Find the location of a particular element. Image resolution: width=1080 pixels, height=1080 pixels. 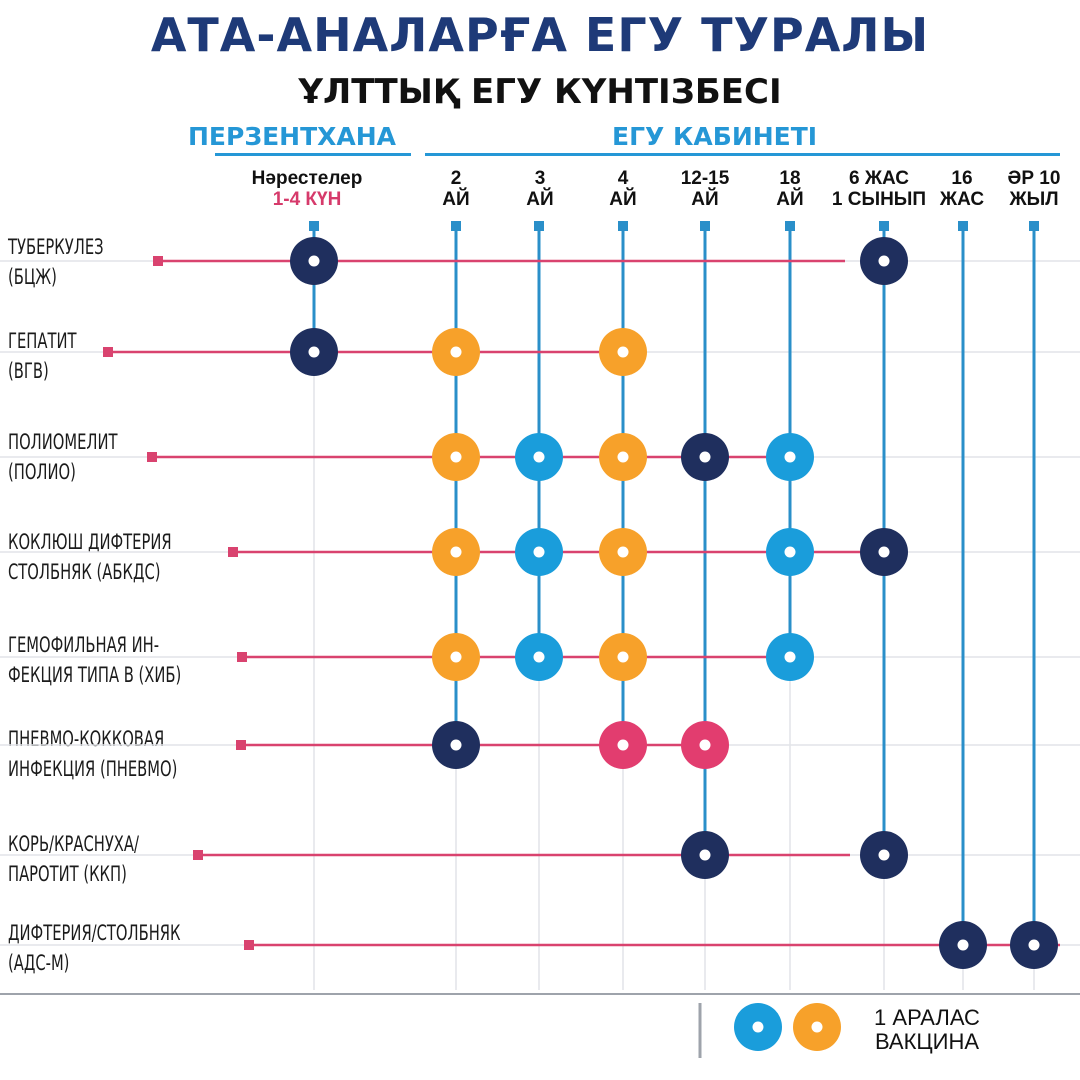

column-header-4-months: 4 АЙ is located at coordinates (623, 189).